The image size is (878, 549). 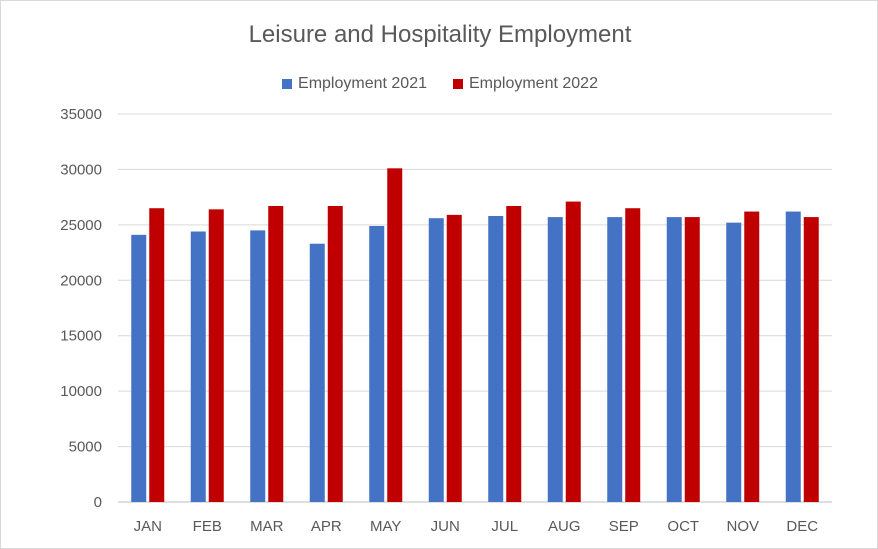 What do you see at coordinates (440, 34) in the screenshot?
I see `chart-title: Leisure and Hospitality Employment` at bounding box center [440, 34].